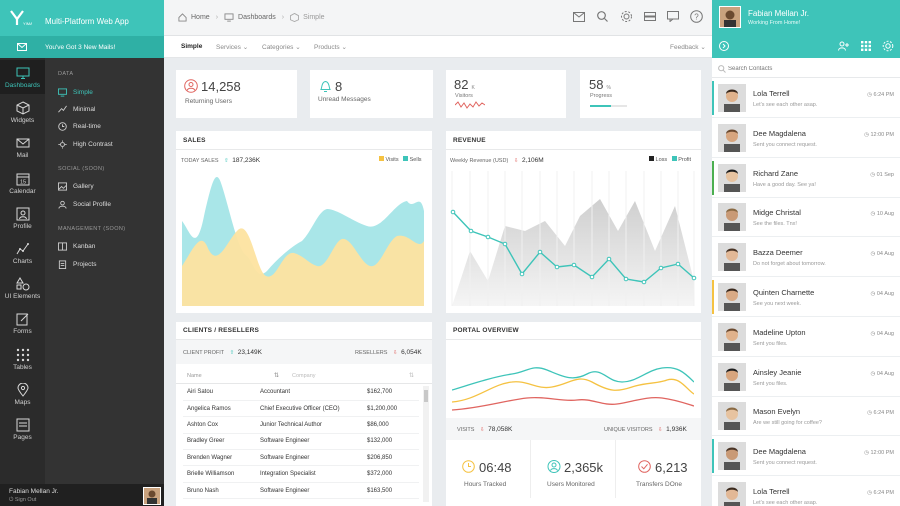 Image resolution: width=900 pixels, height=506 pixels. I want to click on submenu-item-realtime: Real-time, so click(108, 126).